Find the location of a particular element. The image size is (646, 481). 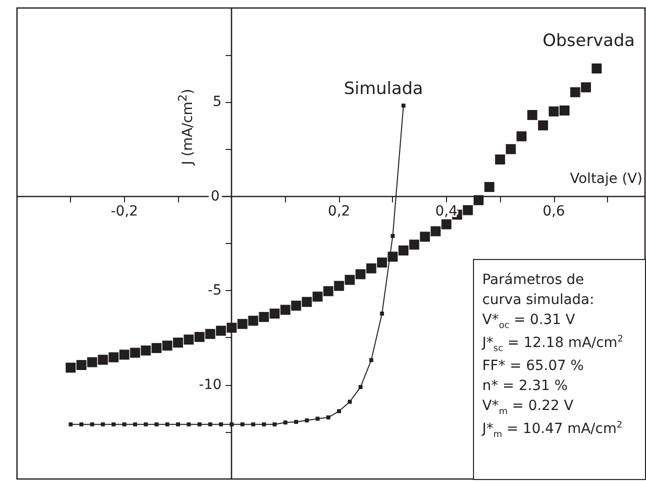

annotation: J*$_{sc}$ = 12.18 mA/cm$^{2}$ is located at coordinates (553, 344).